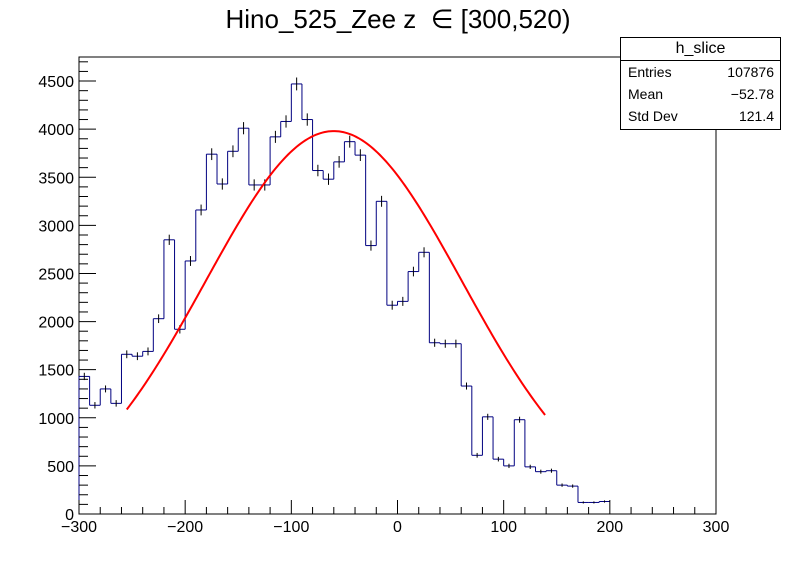 The image size is (796, 572). Describe the element at coordinates (750, 72) in the screenshot. I see `stats-value: 107876` at that location.